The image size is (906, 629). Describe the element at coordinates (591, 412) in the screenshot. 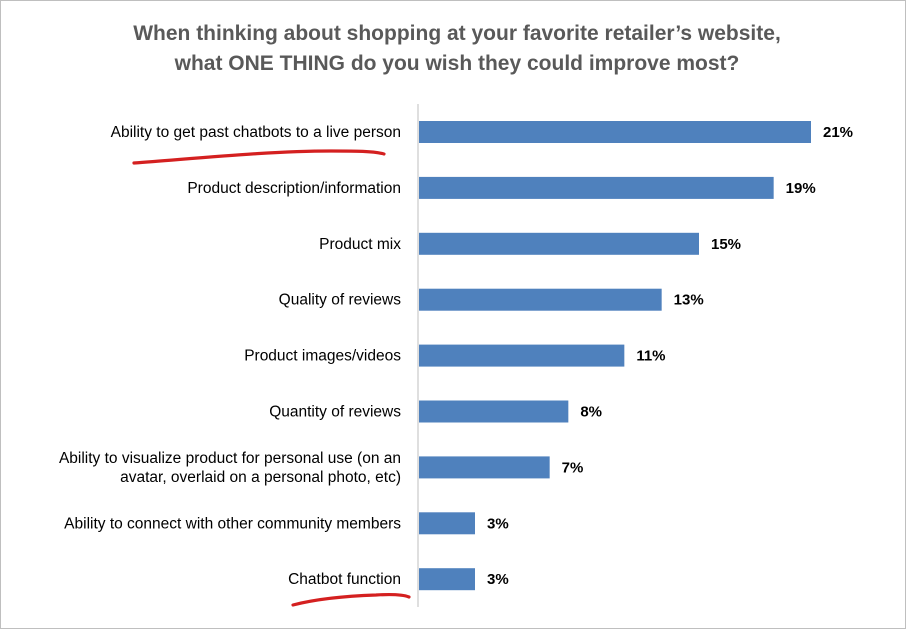

I see `data-label: 8%` at that location.